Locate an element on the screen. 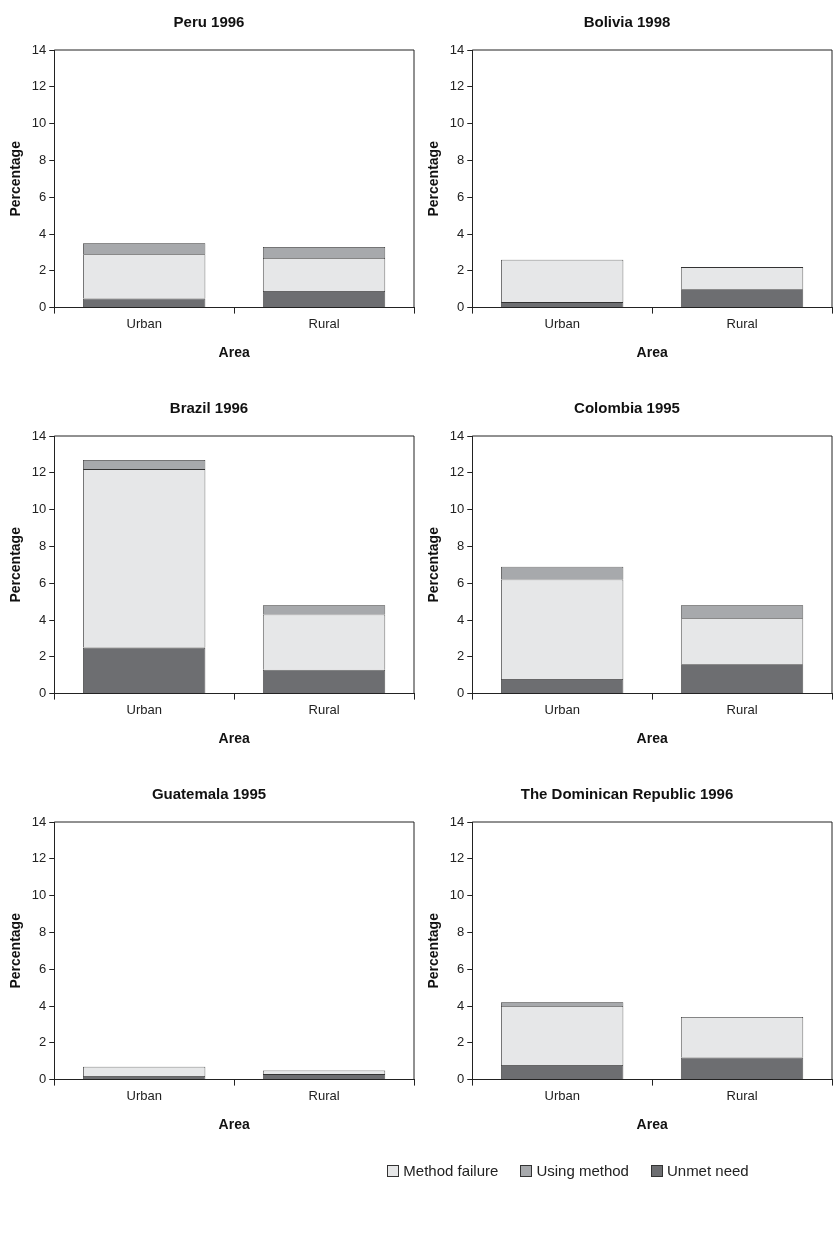 The width and height of the screenshot is (836, 1258). chart-title: Guatemala 1995 is located at coordinates (209, 794).